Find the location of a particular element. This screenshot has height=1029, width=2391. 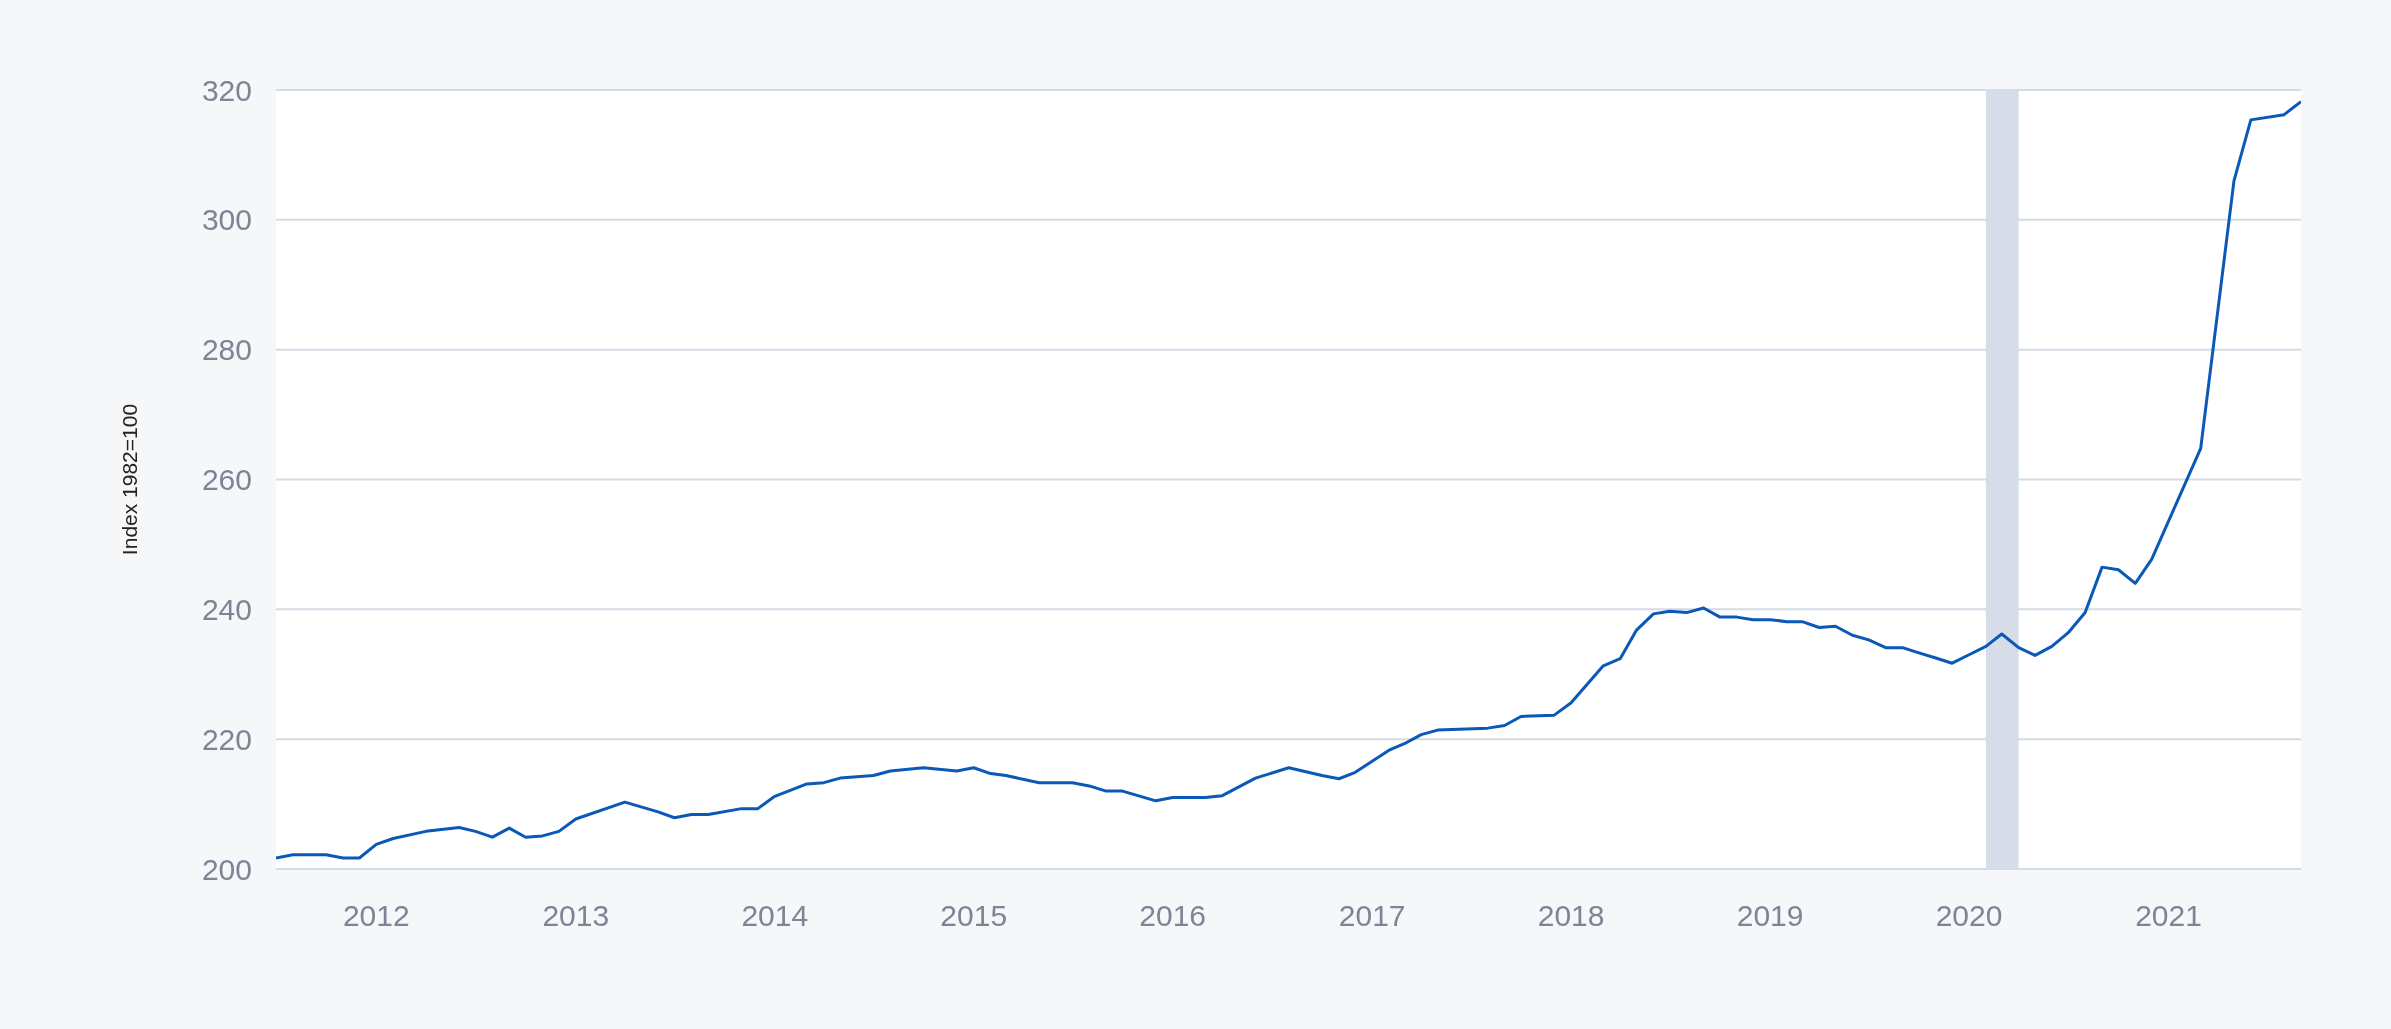

x-tick-label: 2013 is located at coordinates (576, 916).